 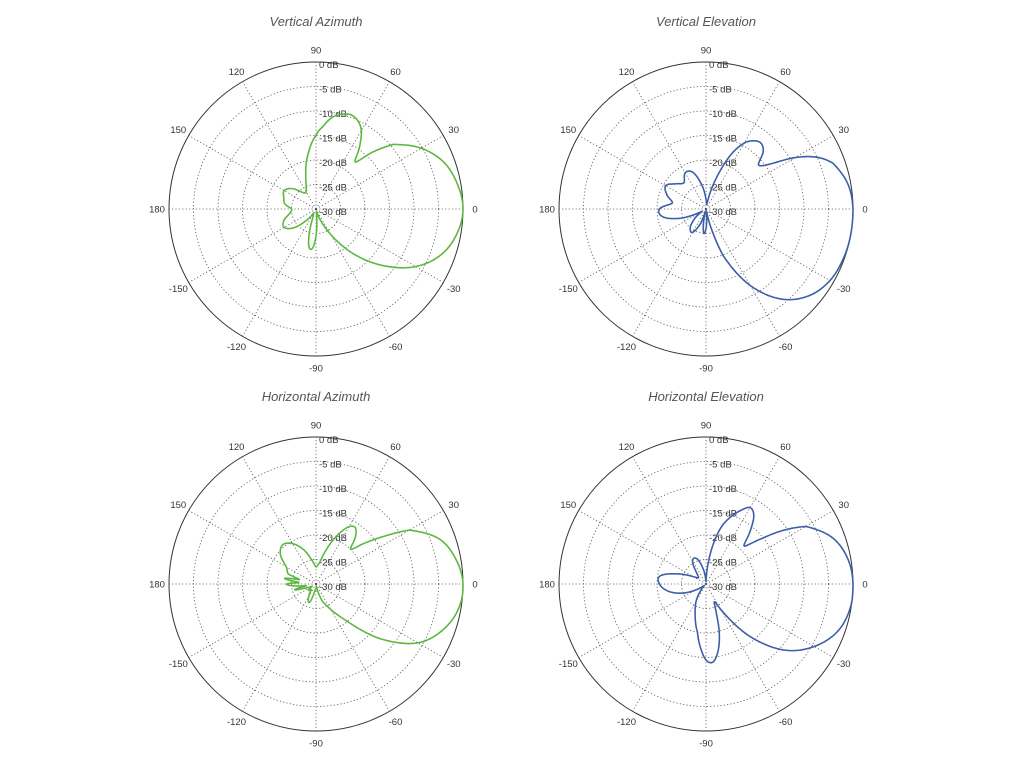 I want to click on radiation-pattern-curve, so click(x=755, y=585).